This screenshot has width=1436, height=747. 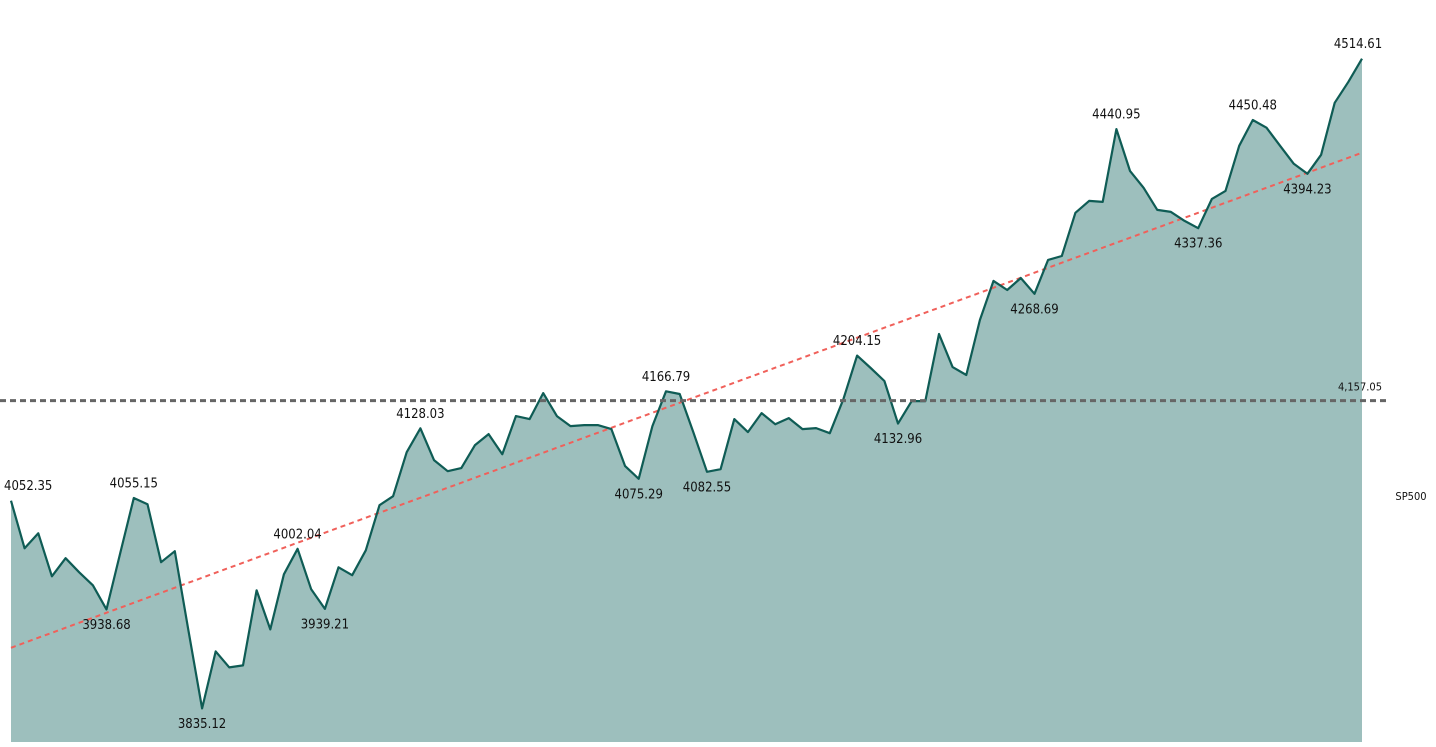 What do you see at coordinates (1253, 106) in the screenshot?
I see `data-label: 4450.48` at bounding box center [1253, 106].